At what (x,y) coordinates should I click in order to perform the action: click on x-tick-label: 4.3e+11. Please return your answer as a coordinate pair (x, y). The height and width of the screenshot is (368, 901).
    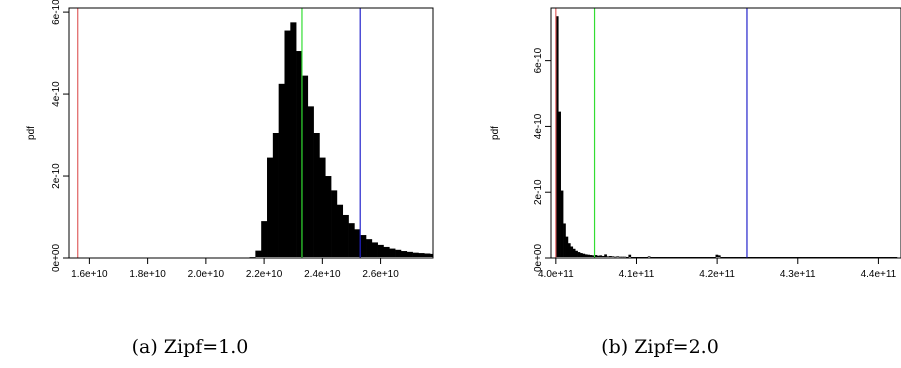
    Looking at the image, I should click on (798, 274).